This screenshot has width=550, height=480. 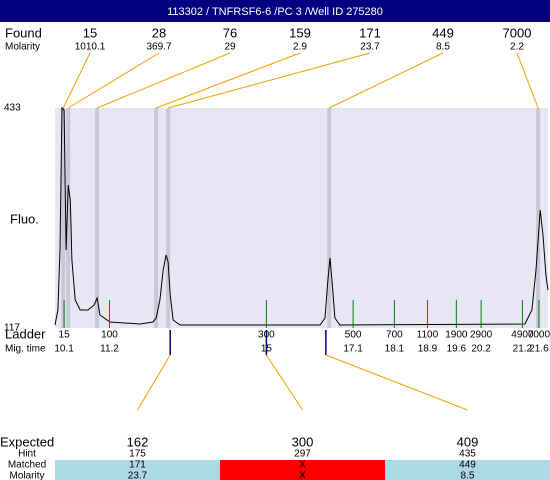 I want to click on found-molarity: 369.7, so click(x=158, y=47).